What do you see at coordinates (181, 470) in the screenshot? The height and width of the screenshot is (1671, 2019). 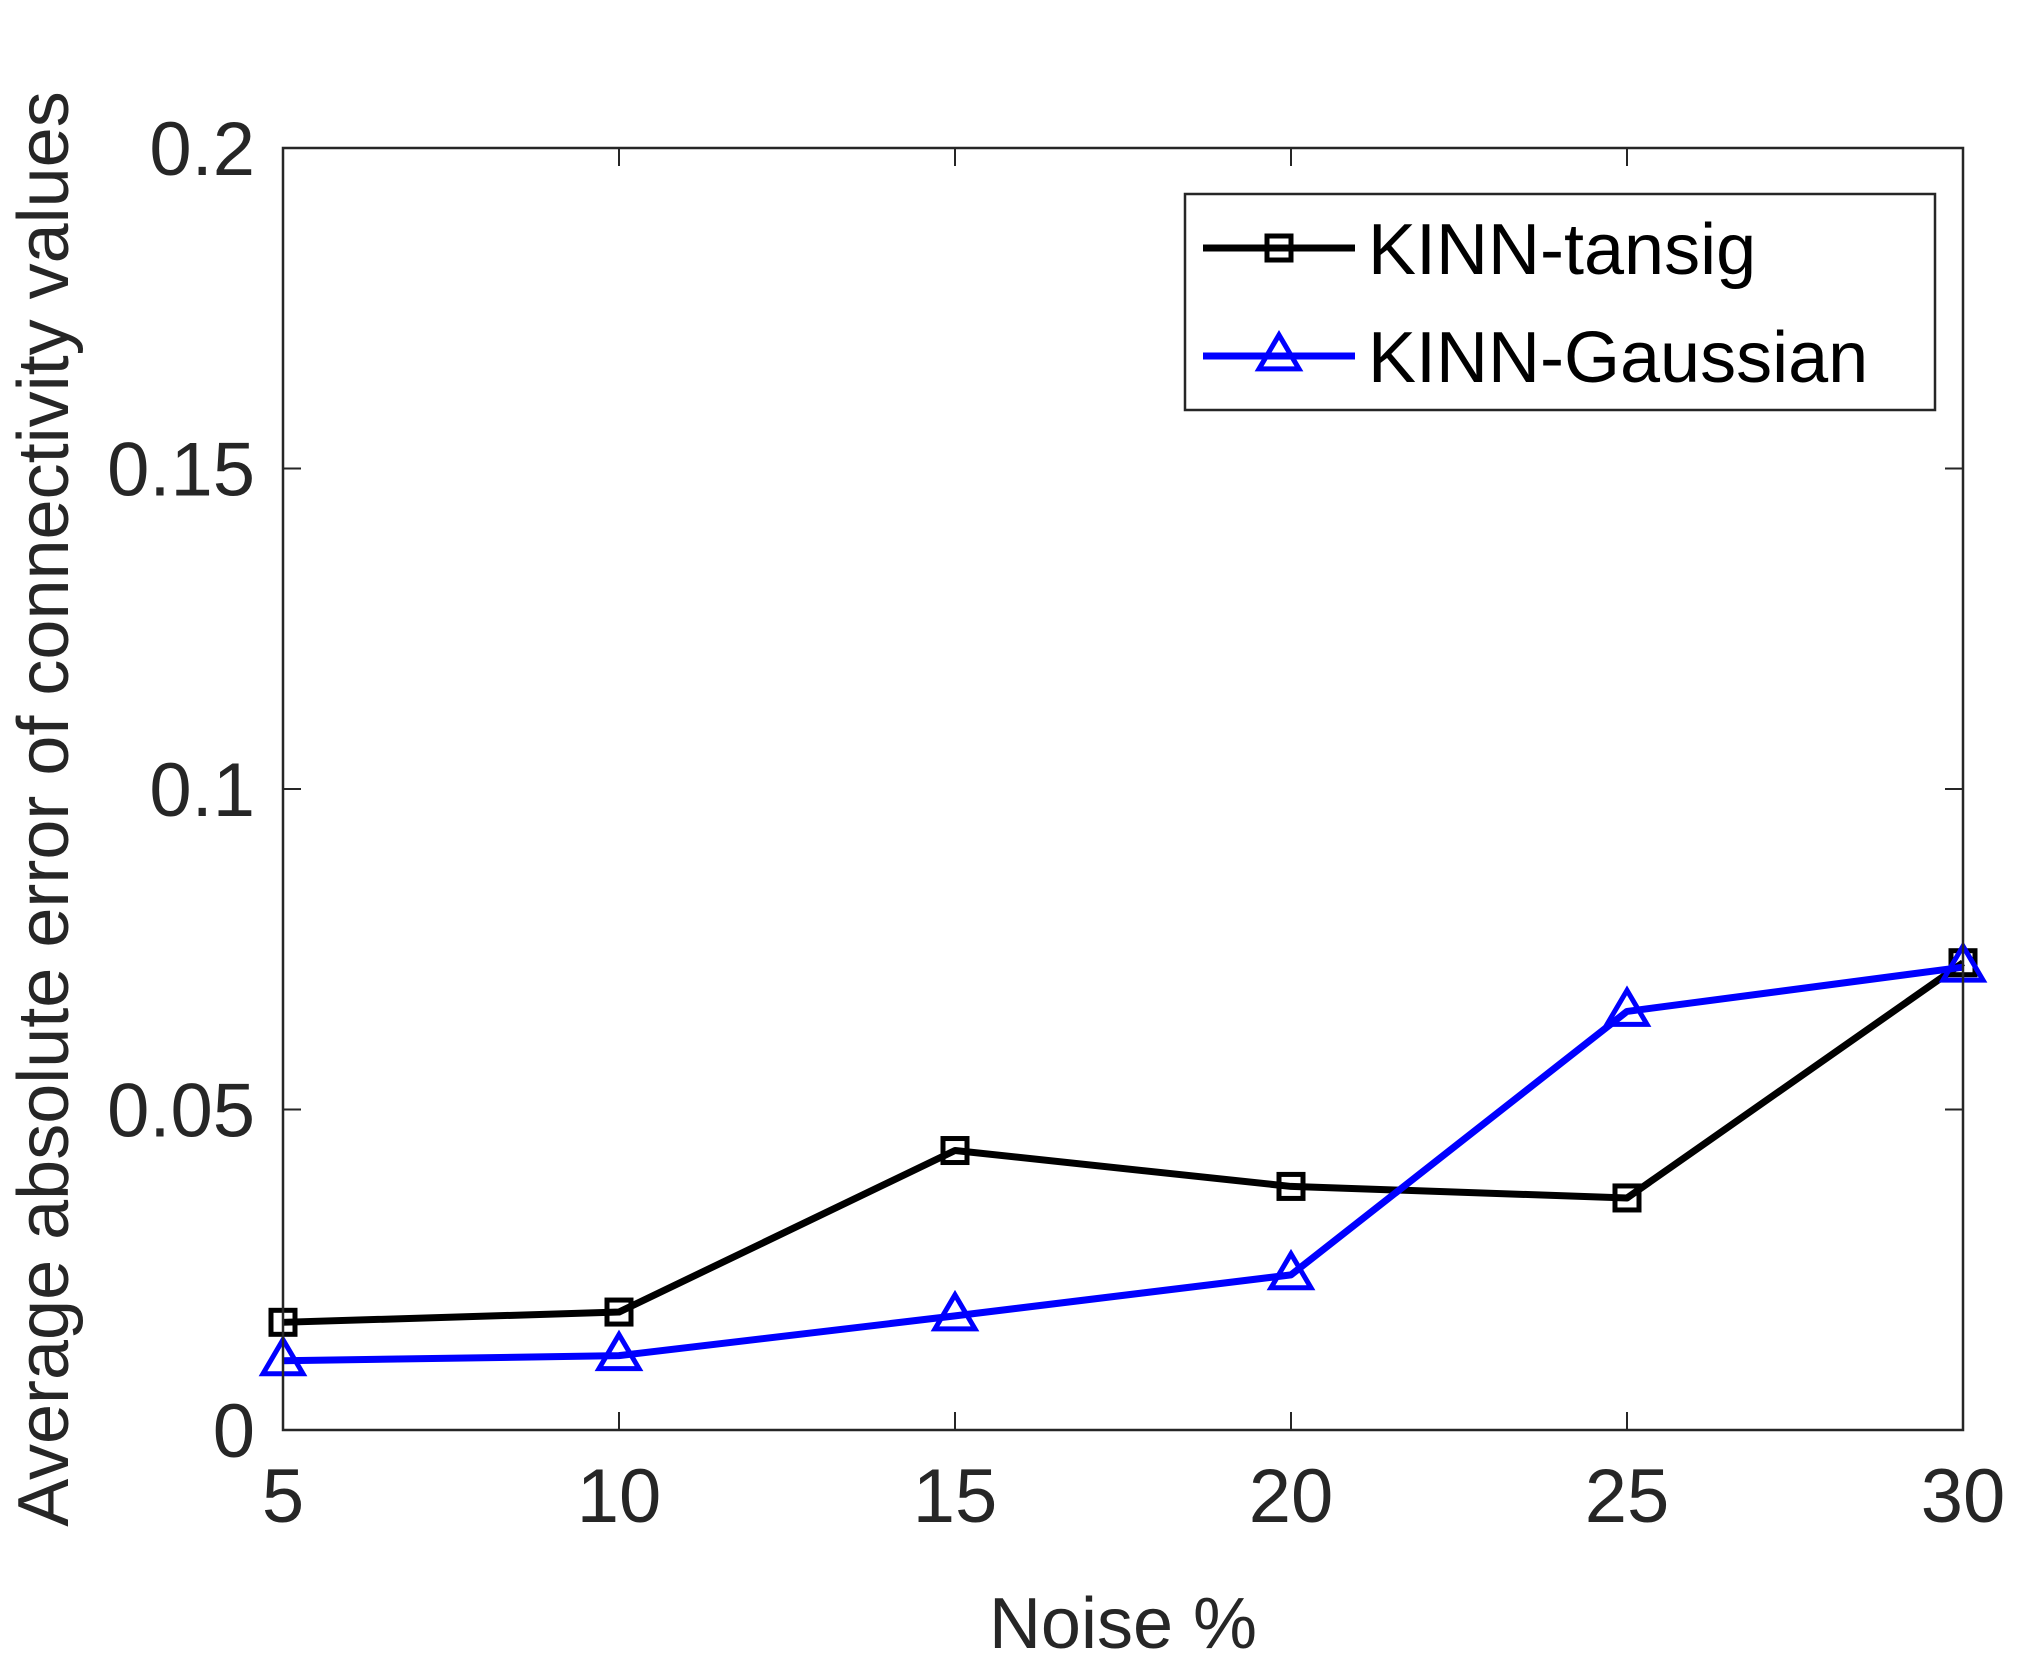 I see `y-tick-label-3: 0.15` at bounding box center [181, 470].